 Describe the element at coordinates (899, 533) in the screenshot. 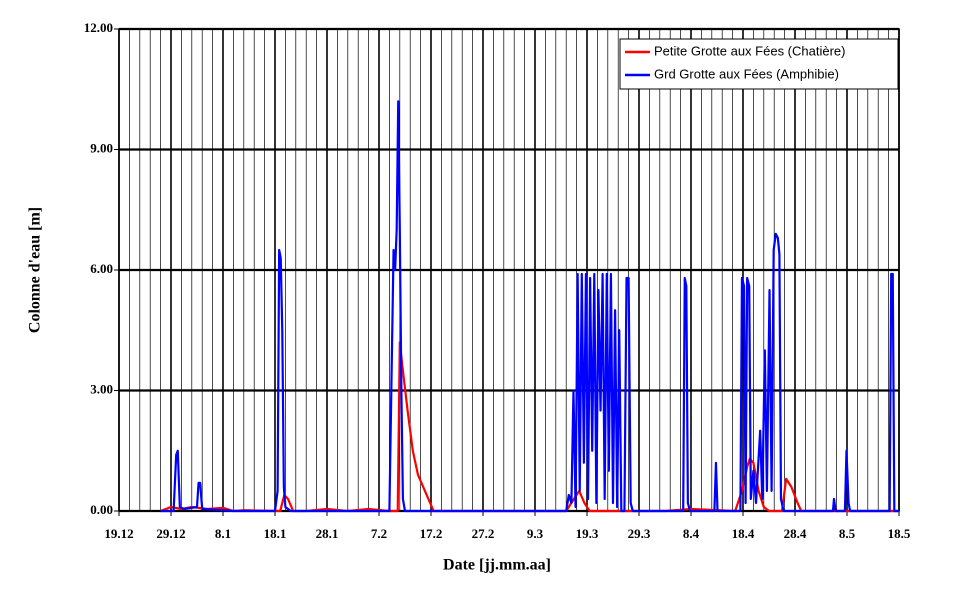

I see `x-tick-label: 18.5` at that location.